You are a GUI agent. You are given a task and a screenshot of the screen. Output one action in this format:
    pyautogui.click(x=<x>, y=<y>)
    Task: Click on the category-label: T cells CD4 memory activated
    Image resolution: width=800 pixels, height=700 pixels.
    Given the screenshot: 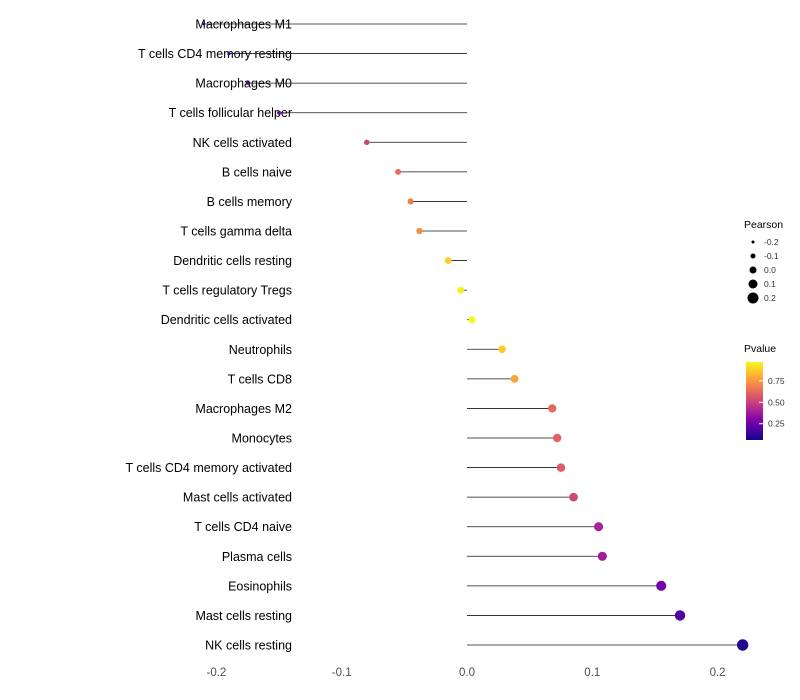 What is the action you would take?
    pyautogui.click(x=209, y=468)
    